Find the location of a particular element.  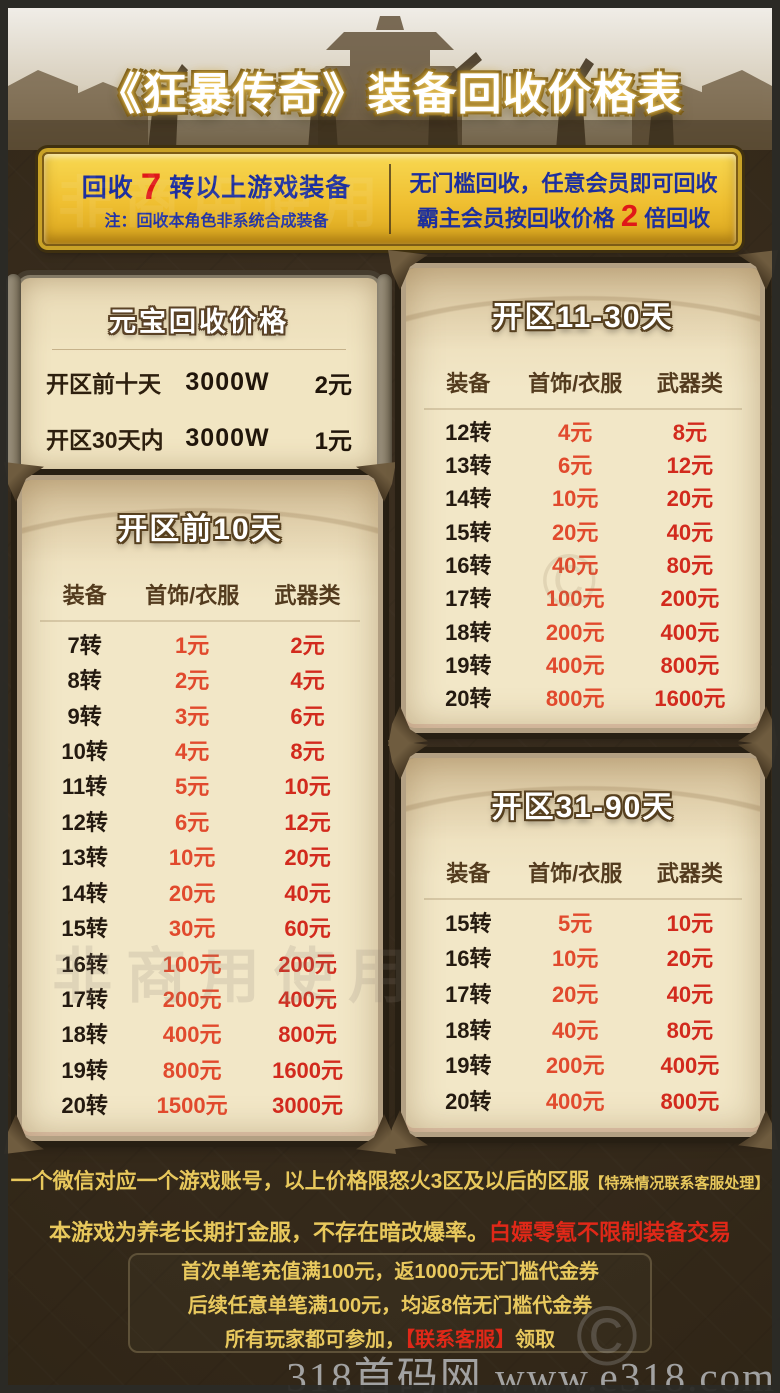

price-value: 3元 is located at coordinates (192, 716).